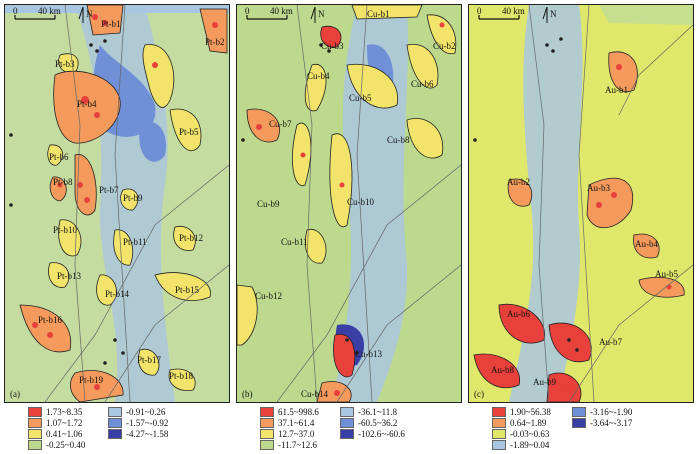 Image resolution: width=700 pixels, height=454 pixels. Describe the element at coordinates (289, 444) in the screenshot. I see `legend-item: -11.7~12.6` at that location.